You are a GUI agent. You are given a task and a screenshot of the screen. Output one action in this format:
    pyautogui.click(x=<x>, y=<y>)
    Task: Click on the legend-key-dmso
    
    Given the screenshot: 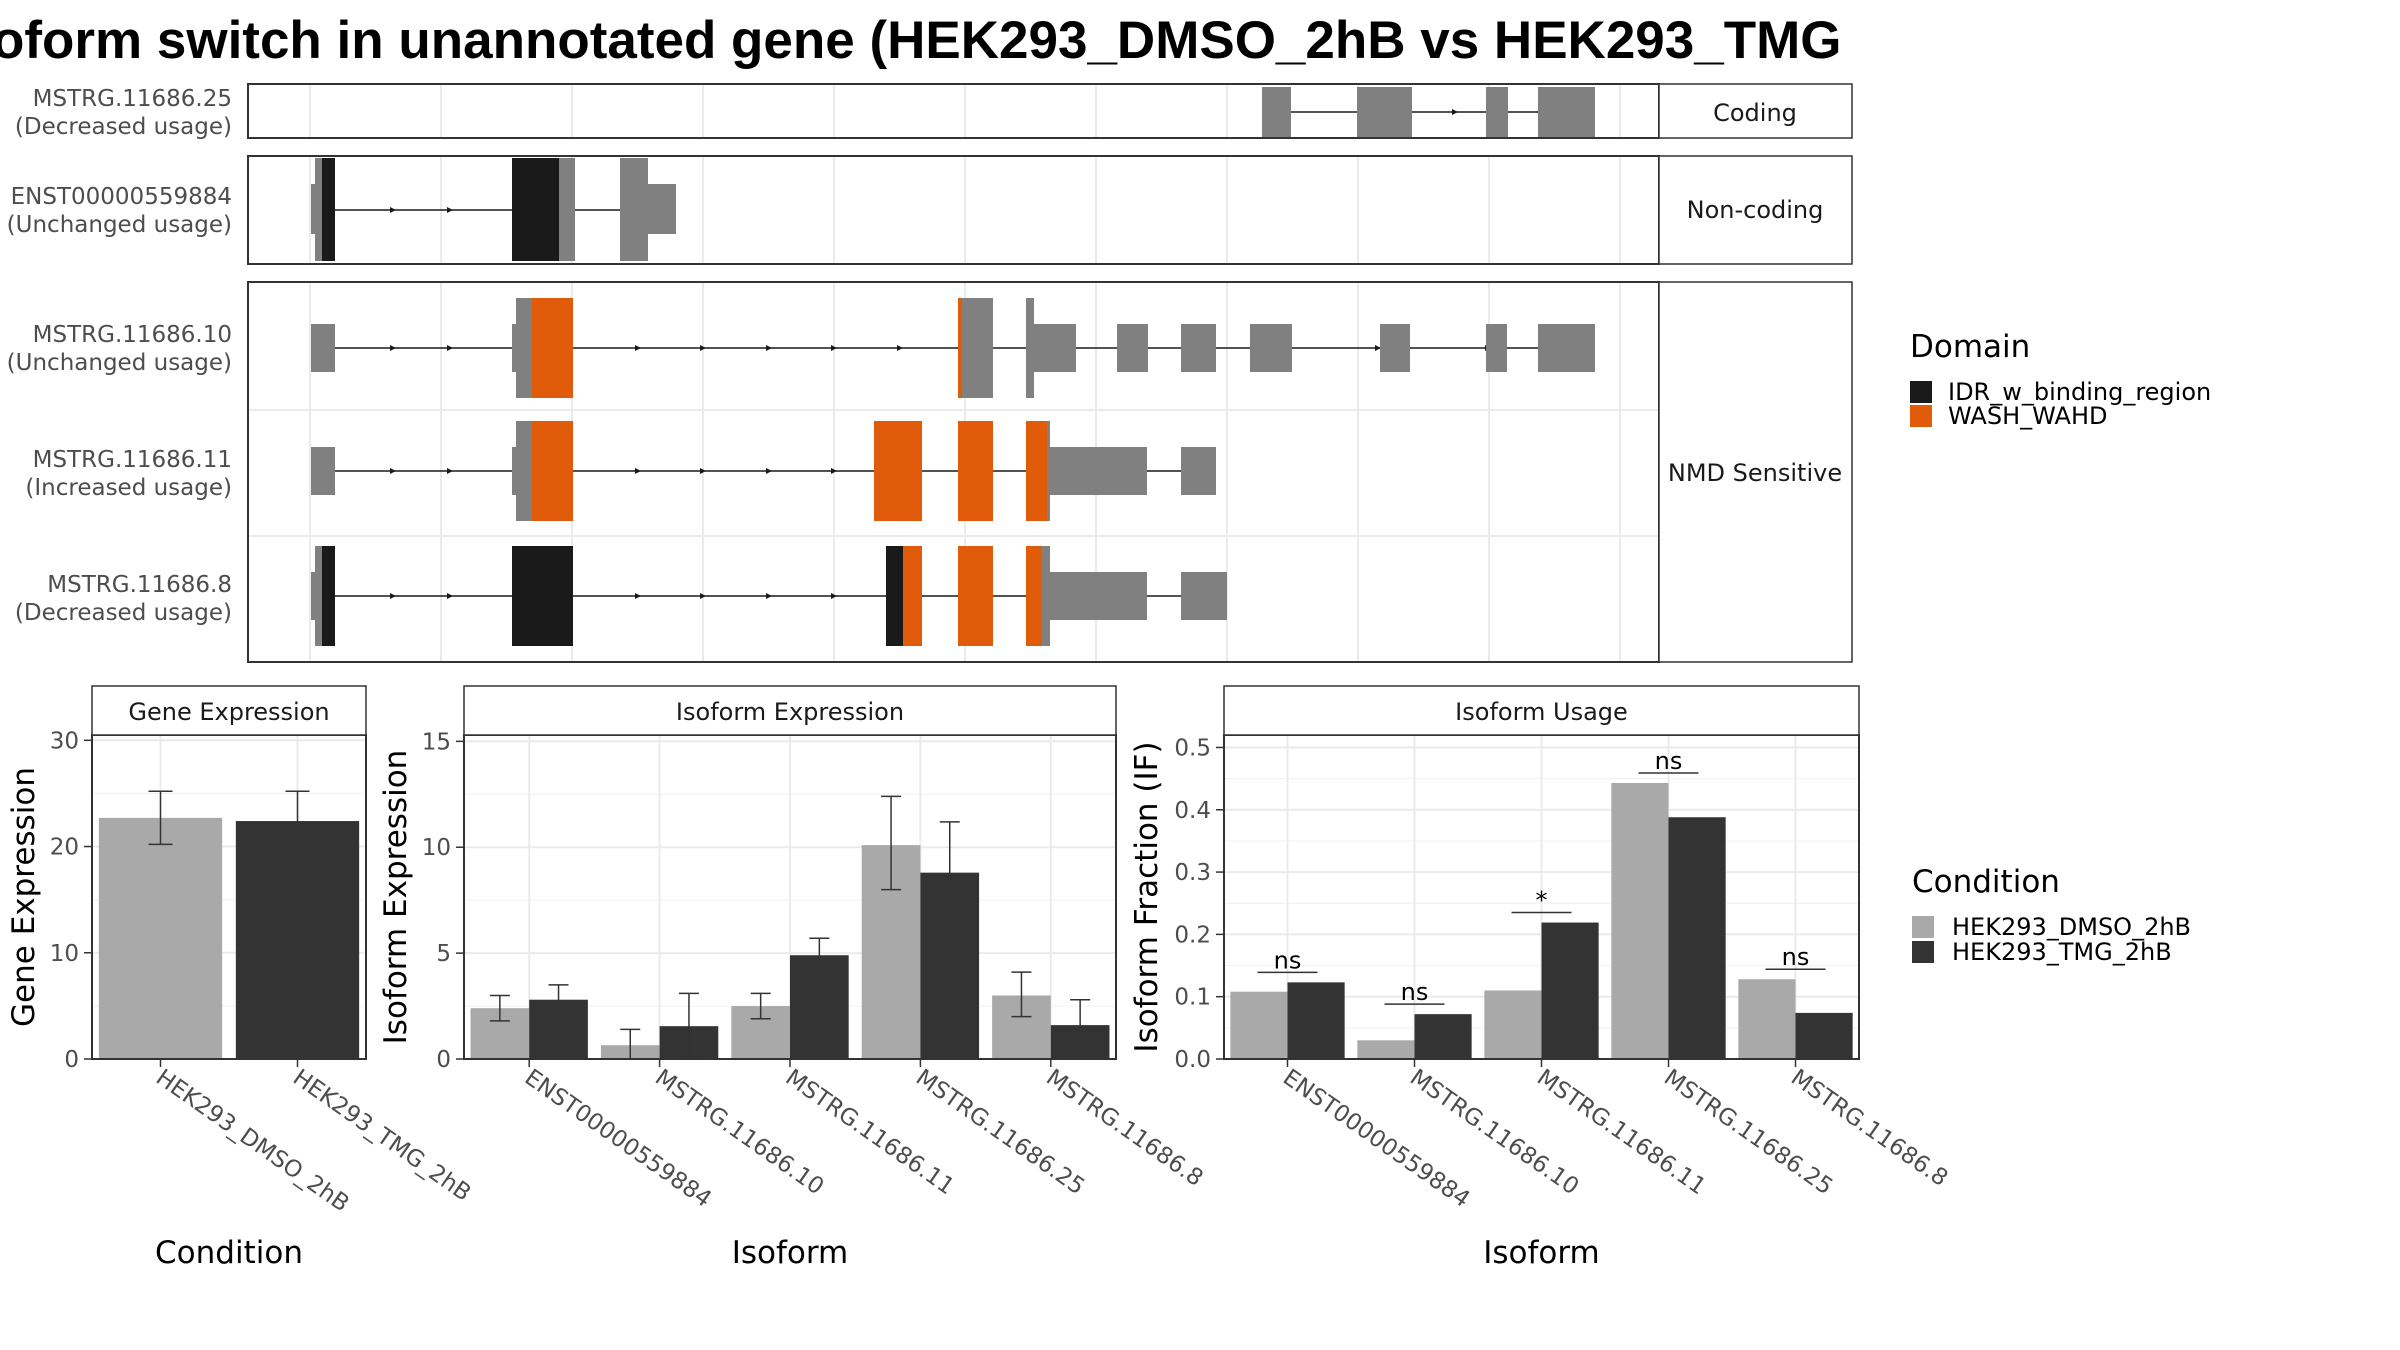 What is the action you would take?
    pyautogui.click(x=1923, y=927)
    